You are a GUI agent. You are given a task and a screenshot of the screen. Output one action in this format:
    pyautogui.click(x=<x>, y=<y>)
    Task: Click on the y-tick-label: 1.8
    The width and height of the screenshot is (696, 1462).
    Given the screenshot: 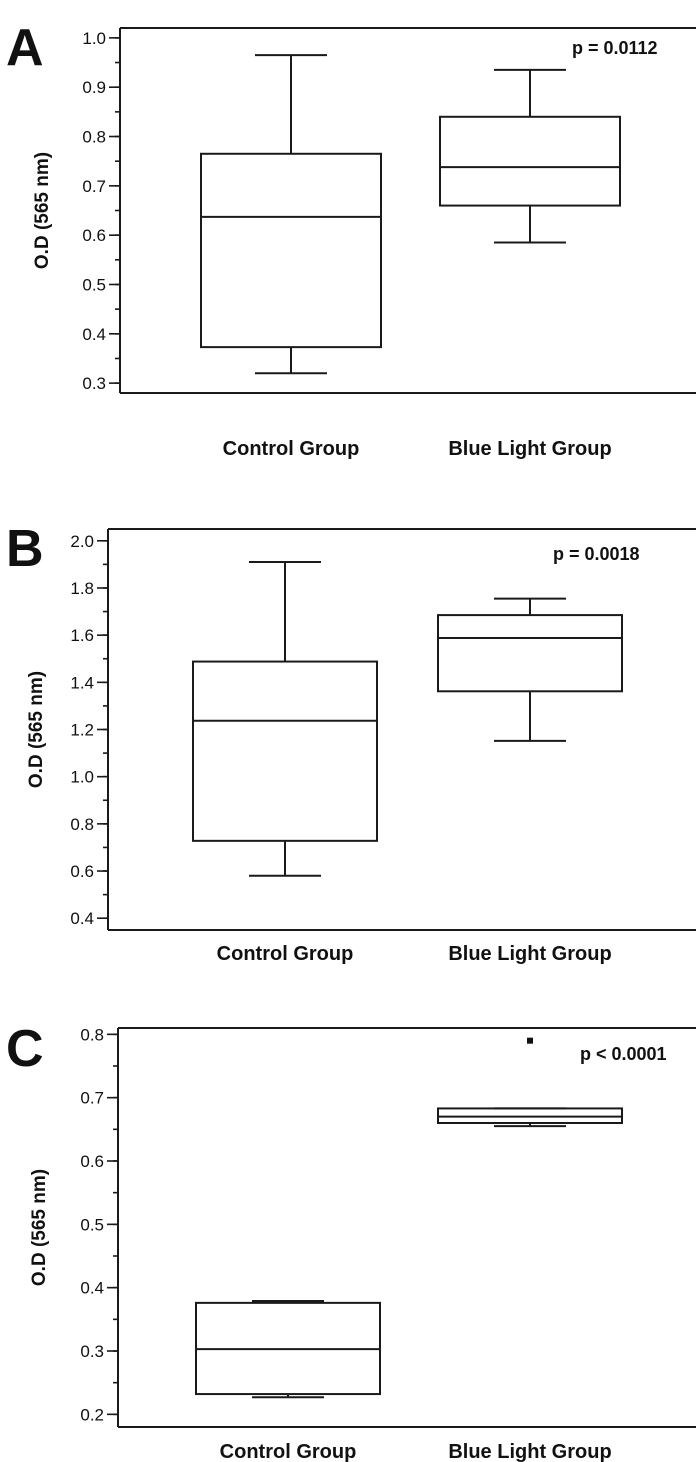 What is the action you would take?
    pyautogui.click(x=82, y=588)
    